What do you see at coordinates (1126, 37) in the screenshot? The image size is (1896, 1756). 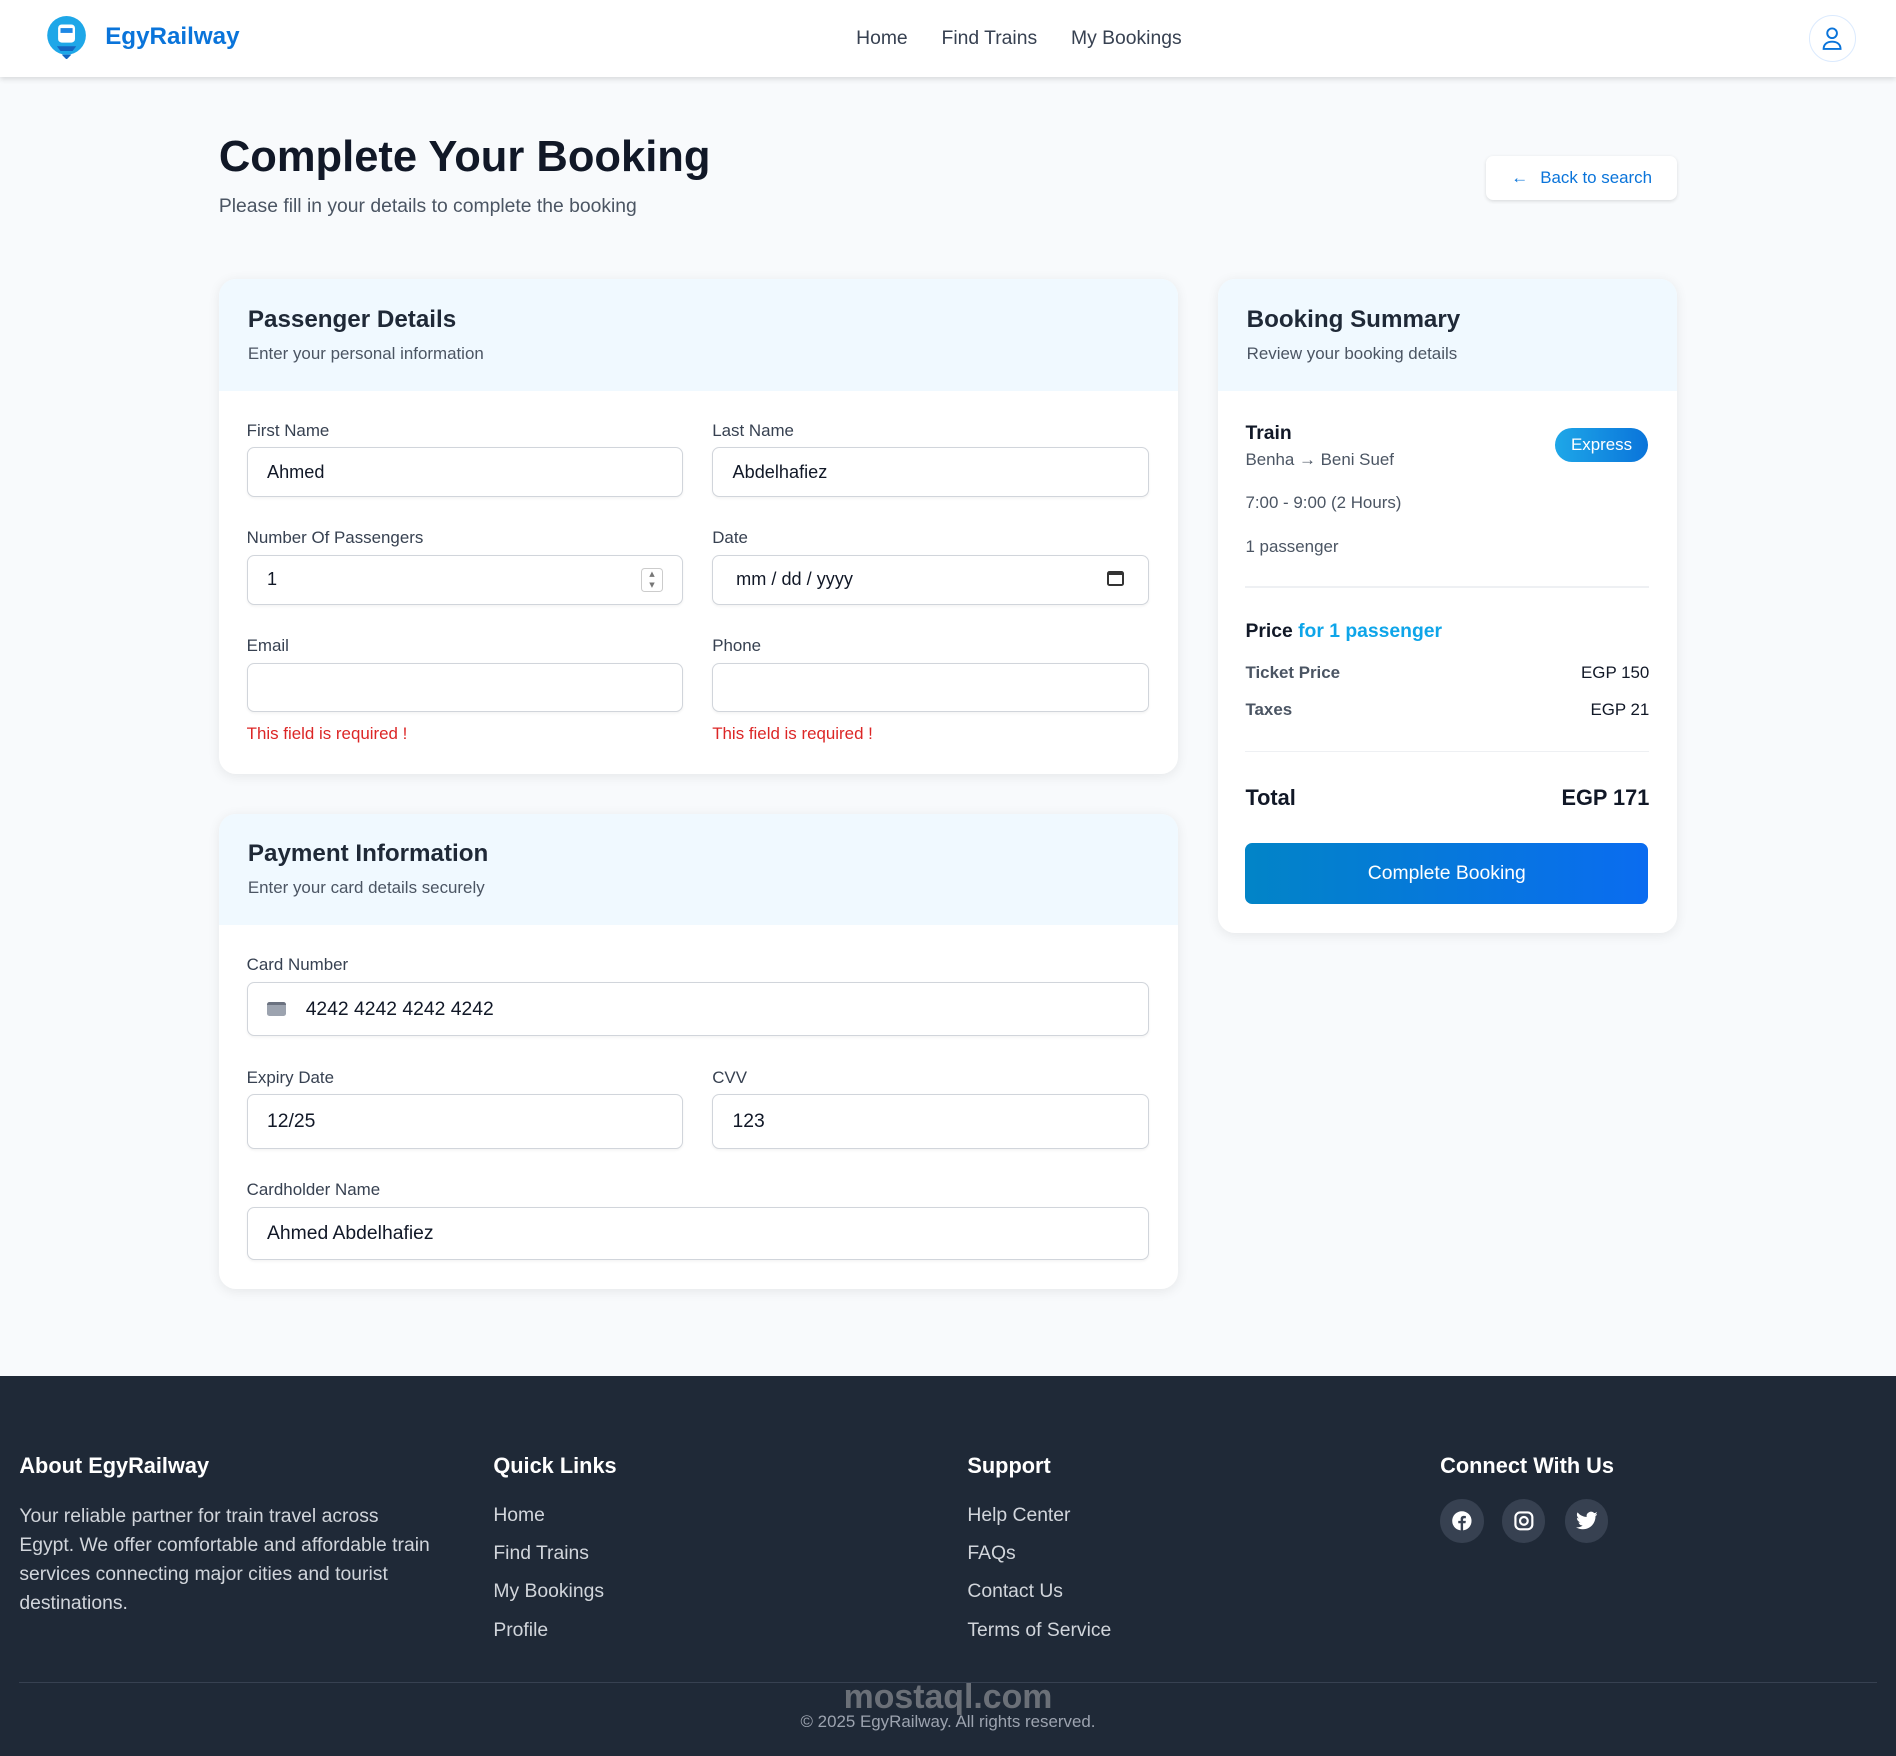 I see `nav-my-bookings: My Bookings` at bounding box center [1126, 37].